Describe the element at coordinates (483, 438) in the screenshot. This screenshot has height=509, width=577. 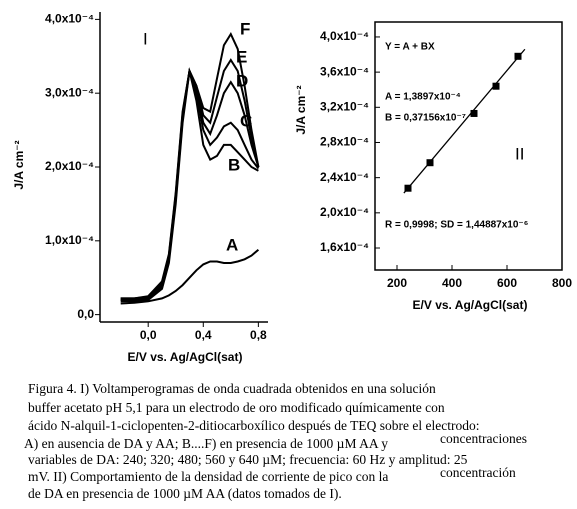
I see `caption-line: concentraciones` at that location.